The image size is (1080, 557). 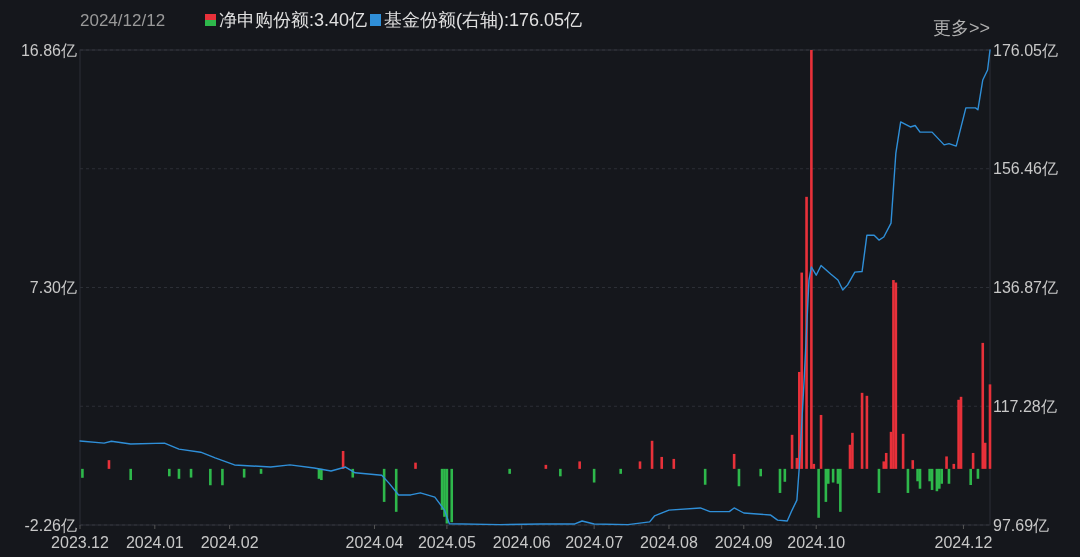 What do you see at coordinates (1025, 50) in the screenshot?
I see `y2-tick-label: 176.05亿` at bounding box center [1025, 50].